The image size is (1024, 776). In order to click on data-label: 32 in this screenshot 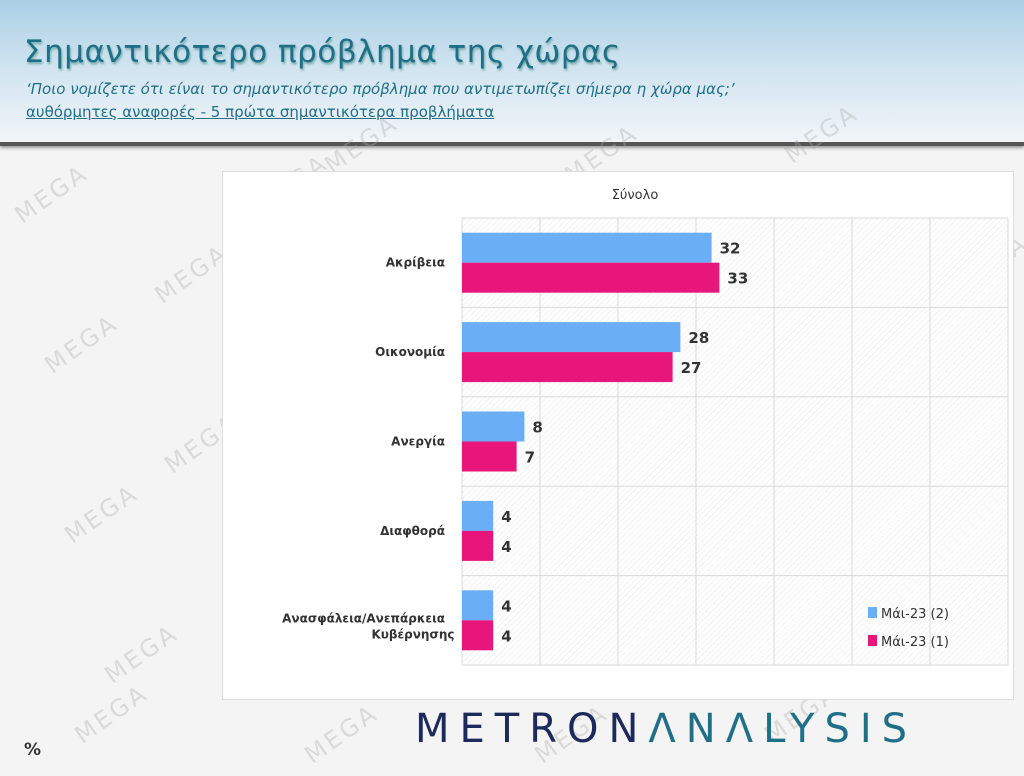, I will do `click(730, 249)`.